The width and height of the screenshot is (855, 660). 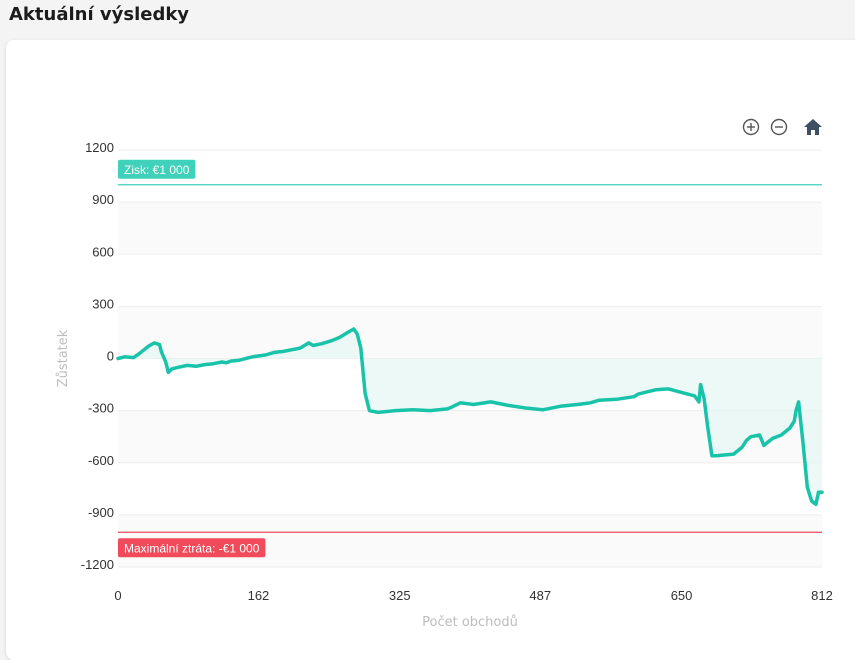 What do you see at coordinates (540, 595) in the screenshot?
I see `x-tick-label: 487` at bounding box center [540, 595].